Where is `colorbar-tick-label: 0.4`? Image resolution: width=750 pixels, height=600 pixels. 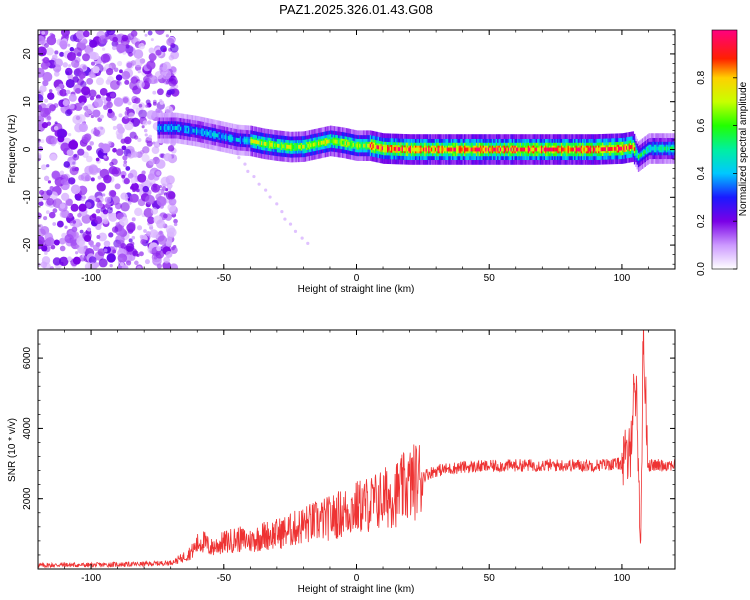
colorbar-tick-label: 0.4 is located at coordinates (701, 173).